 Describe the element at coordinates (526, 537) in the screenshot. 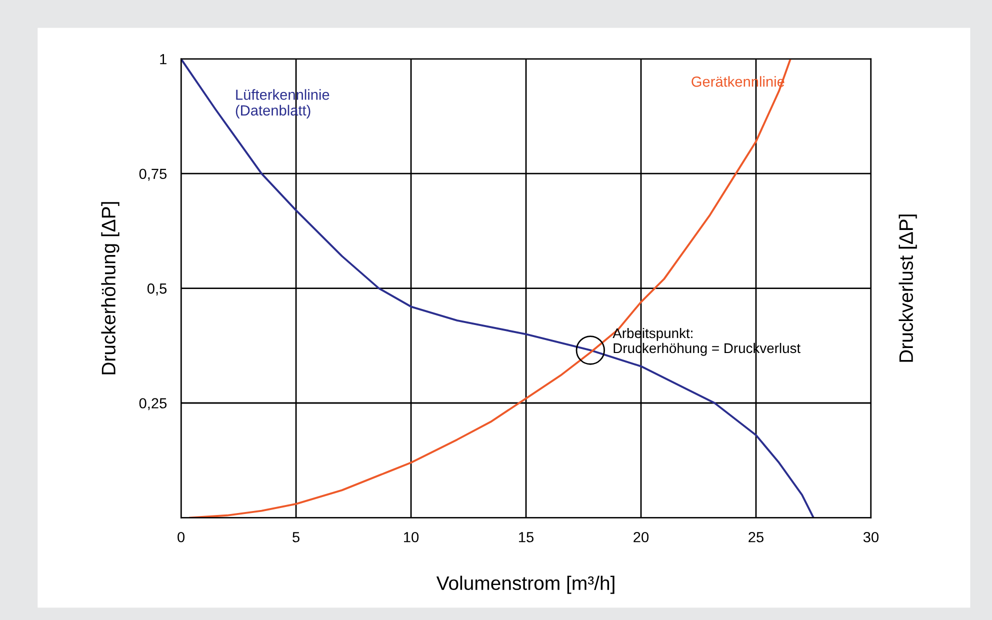

I see `x-tick-label: 15` at that location.